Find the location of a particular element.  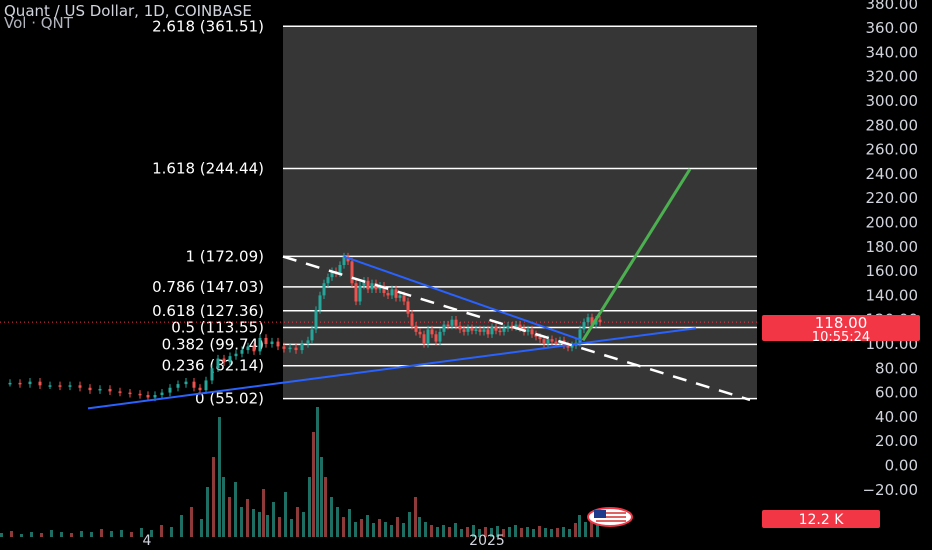

y-tick-label: 140.00 is located at coordinates (892, 295).